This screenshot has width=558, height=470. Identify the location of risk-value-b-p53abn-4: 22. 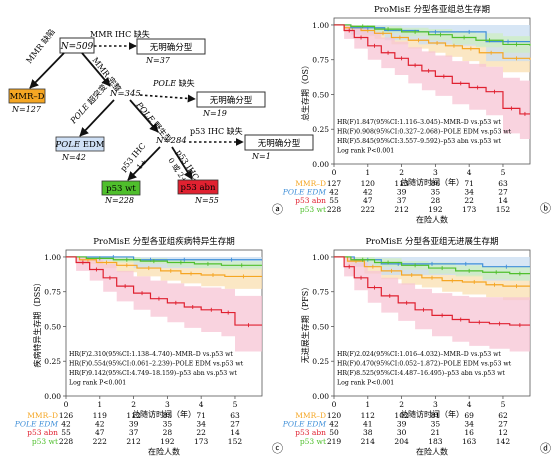
(469, 200).